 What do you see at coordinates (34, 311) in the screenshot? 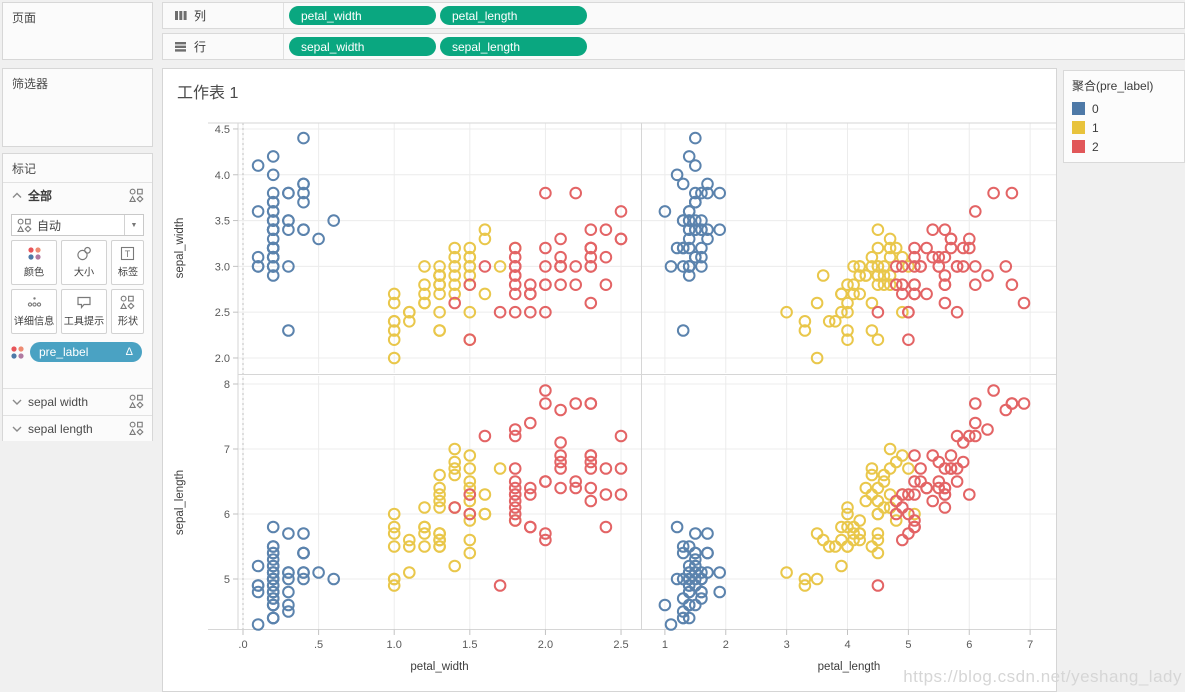
I see `detail-dots-button: 详细信息` at bounding box center [34, 311].